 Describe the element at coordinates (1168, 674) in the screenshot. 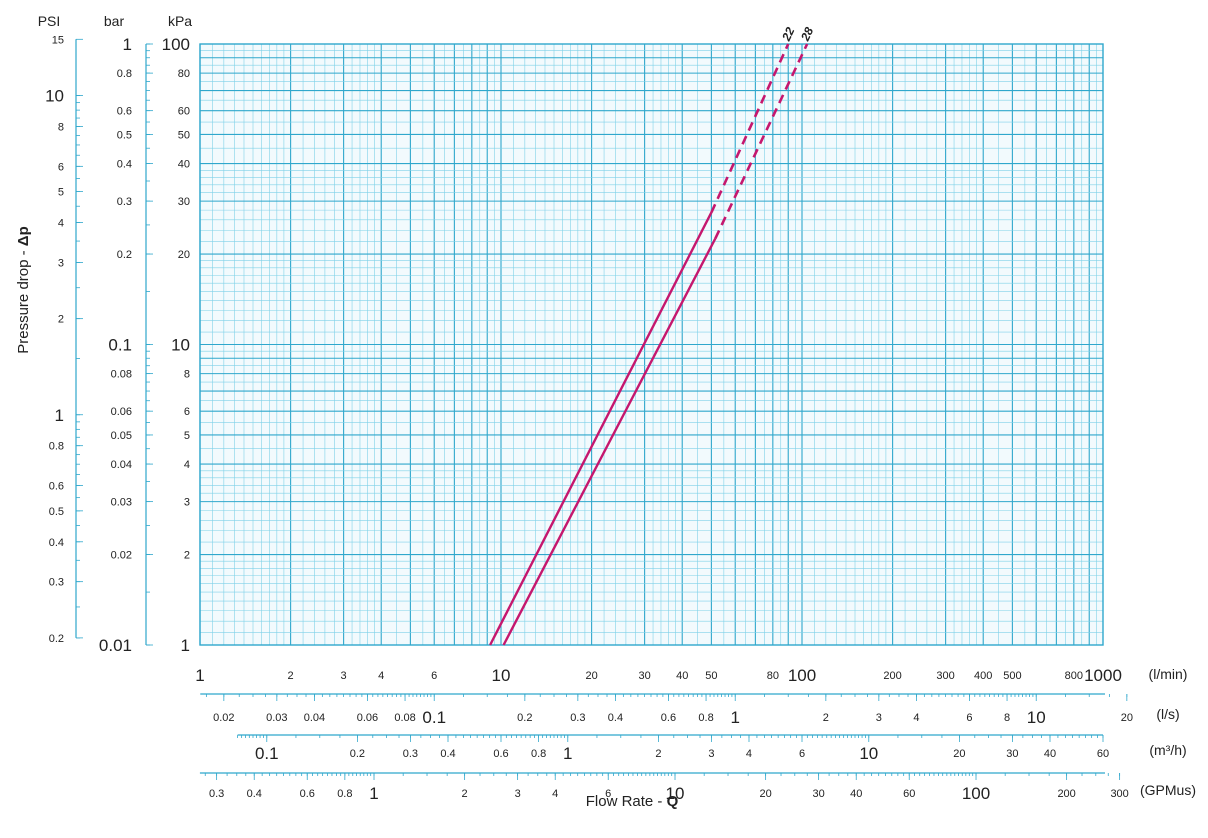

I see `x-unit-0: (l/min)` at that location.